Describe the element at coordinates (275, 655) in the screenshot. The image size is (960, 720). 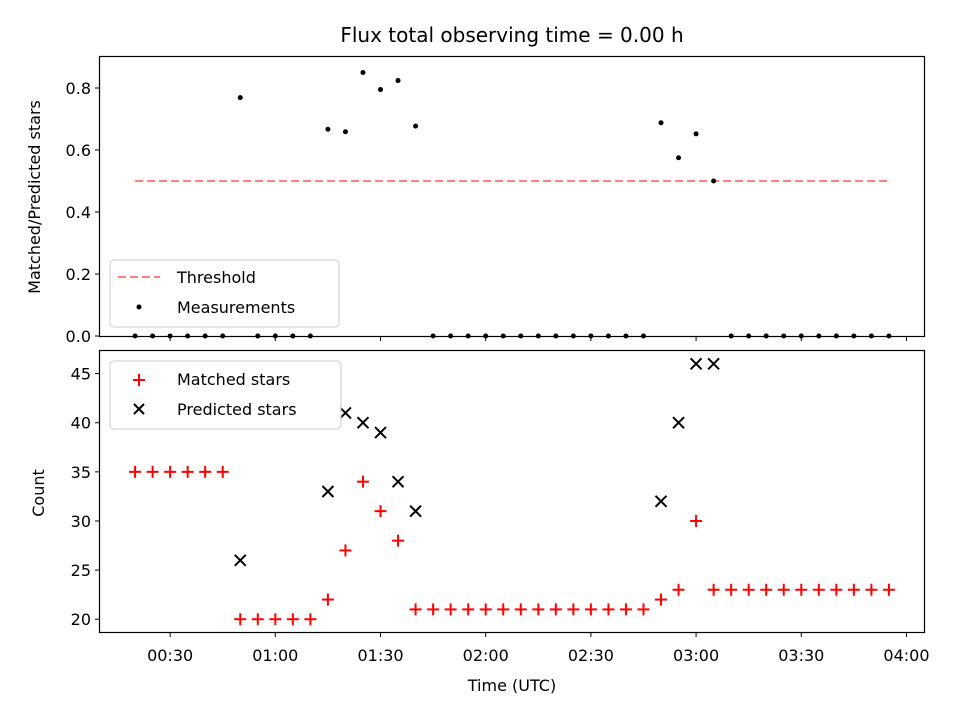
I see `x-tick-label: 01:00` at that location.